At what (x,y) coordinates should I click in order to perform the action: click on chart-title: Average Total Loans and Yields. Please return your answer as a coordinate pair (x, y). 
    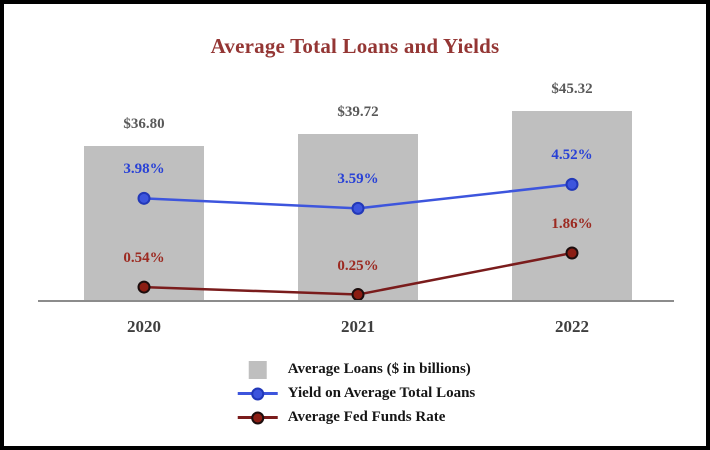
    Looking at the image, I should click on (355, 46).